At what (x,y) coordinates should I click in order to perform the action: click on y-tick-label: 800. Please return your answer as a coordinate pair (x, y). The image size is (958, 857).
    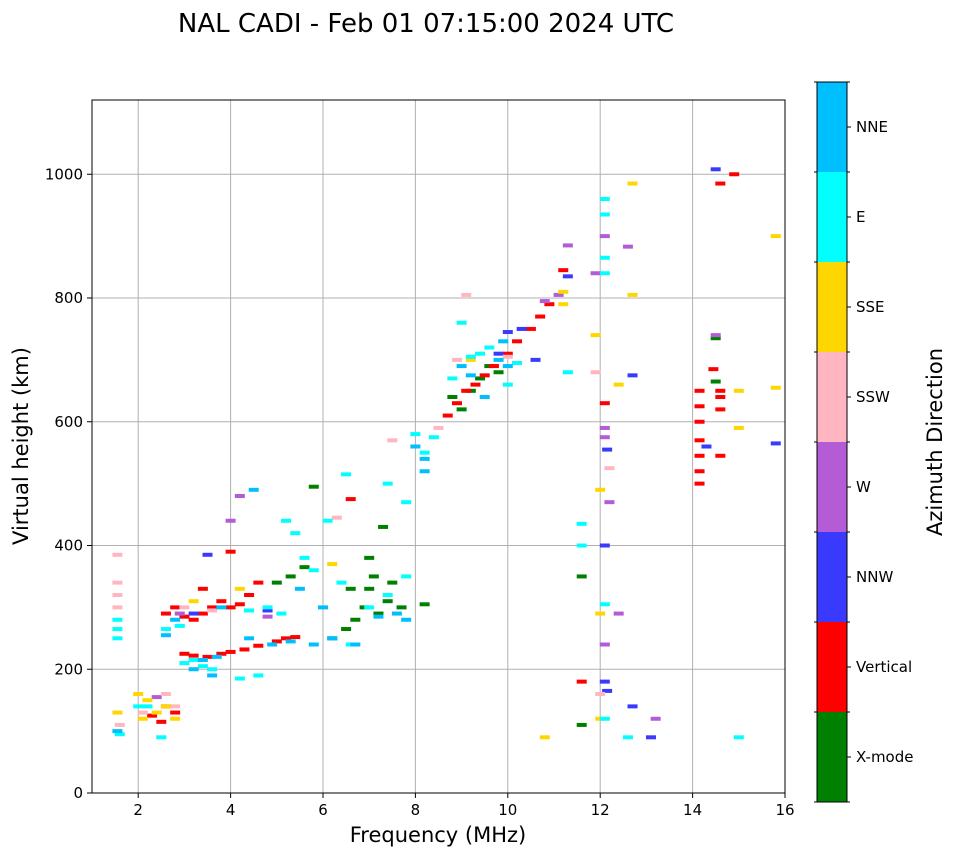
    Looking at the image, I should click on (68, 298).